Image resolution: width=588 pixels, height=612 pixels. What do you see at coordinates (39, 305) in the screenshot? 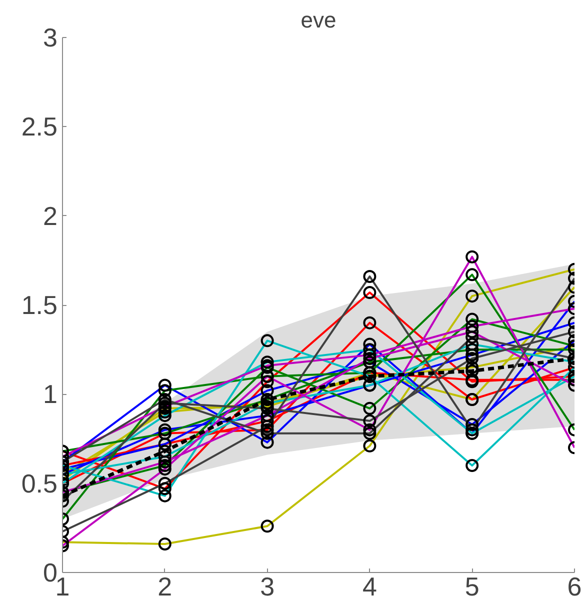
I see `y-tick-label: 1.5` at bounding box center [39, 305].